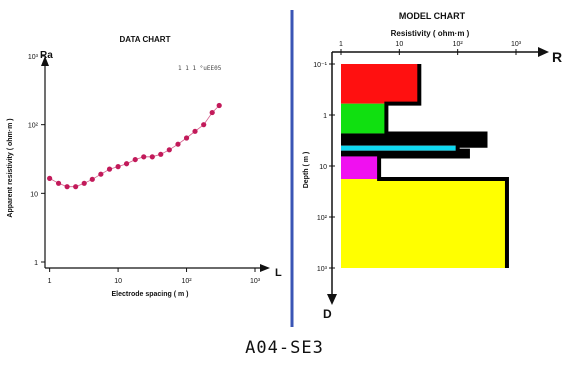 This screenshot has width=569, height=372. I want to click on data-x-tick-label-0: 1, so click(50, 281).